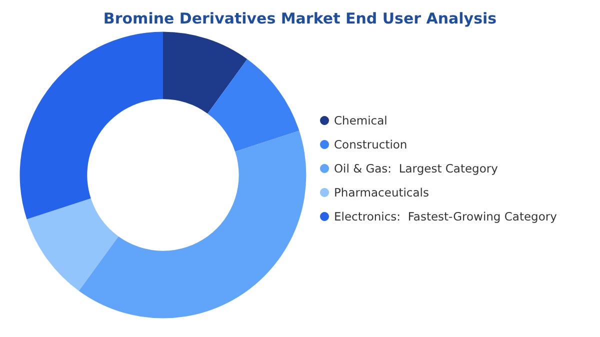 The image size is (600, 337). I want to click on legend-label: Electronics: Fastest-Growing Category, so click(446, 217).